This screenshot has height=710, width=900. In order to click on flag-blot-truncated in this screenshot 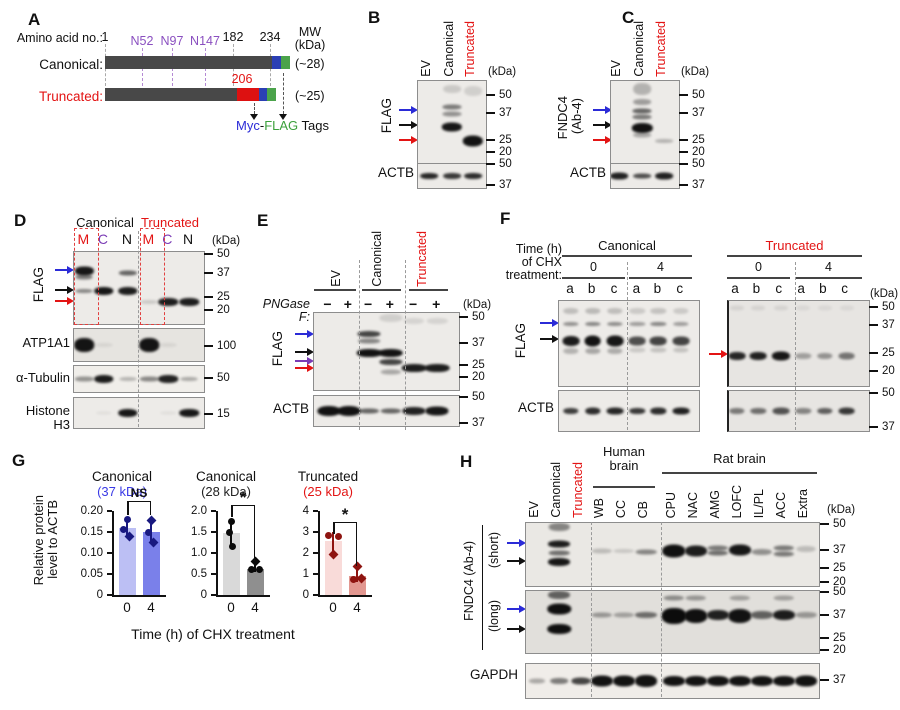, I will do `click(798, 343)`.